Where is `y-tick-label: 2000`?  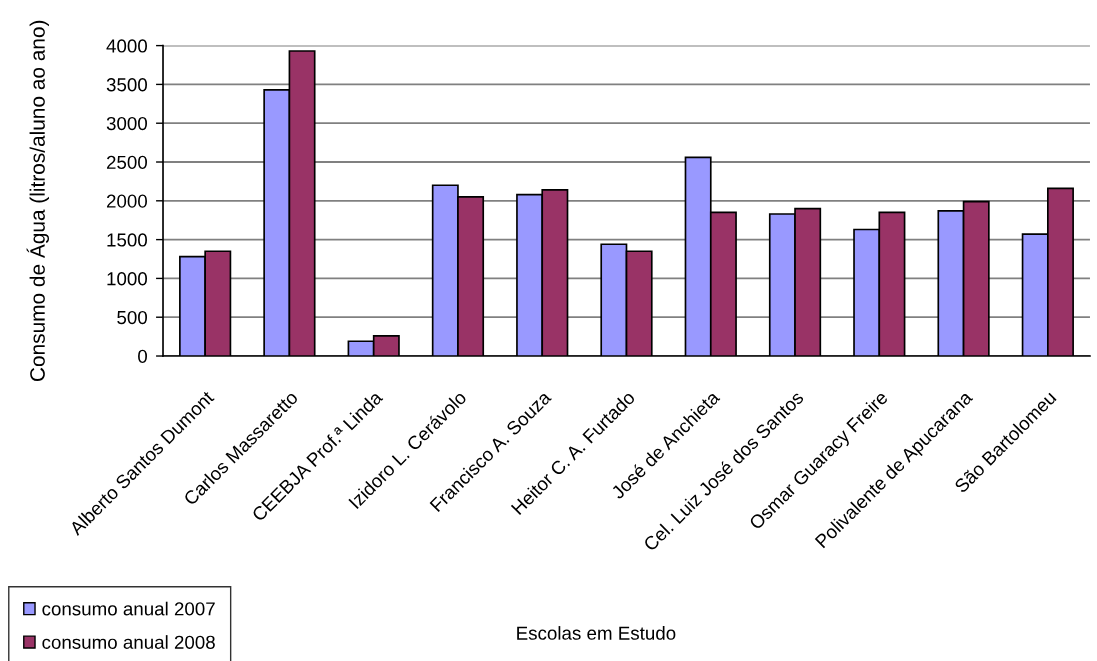 y-tick-label: 2000 is located at coordinates (127, 201).